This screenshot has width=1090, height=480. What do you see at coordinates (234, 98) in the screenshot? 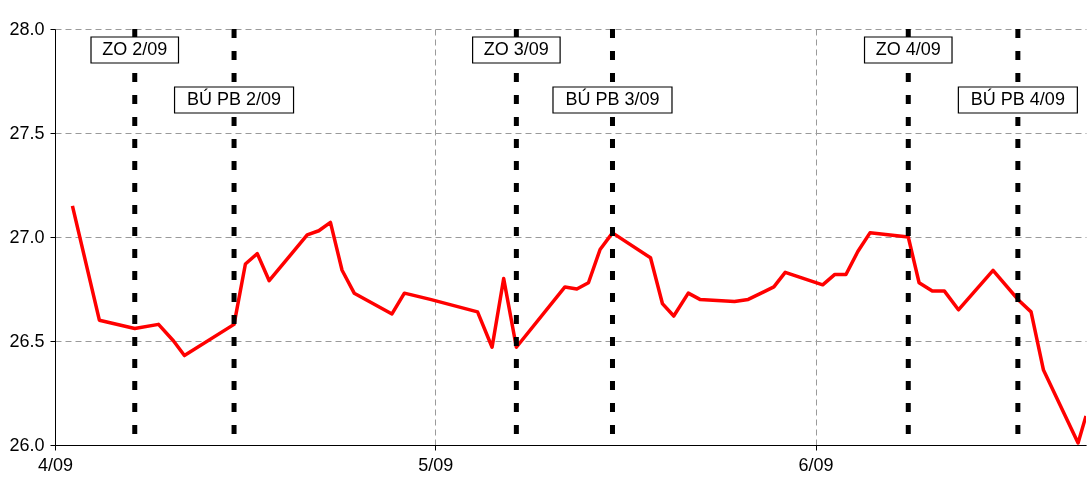
I see `ref-line-label: BÚ PB 2/09` at bounding box center [234, 98].